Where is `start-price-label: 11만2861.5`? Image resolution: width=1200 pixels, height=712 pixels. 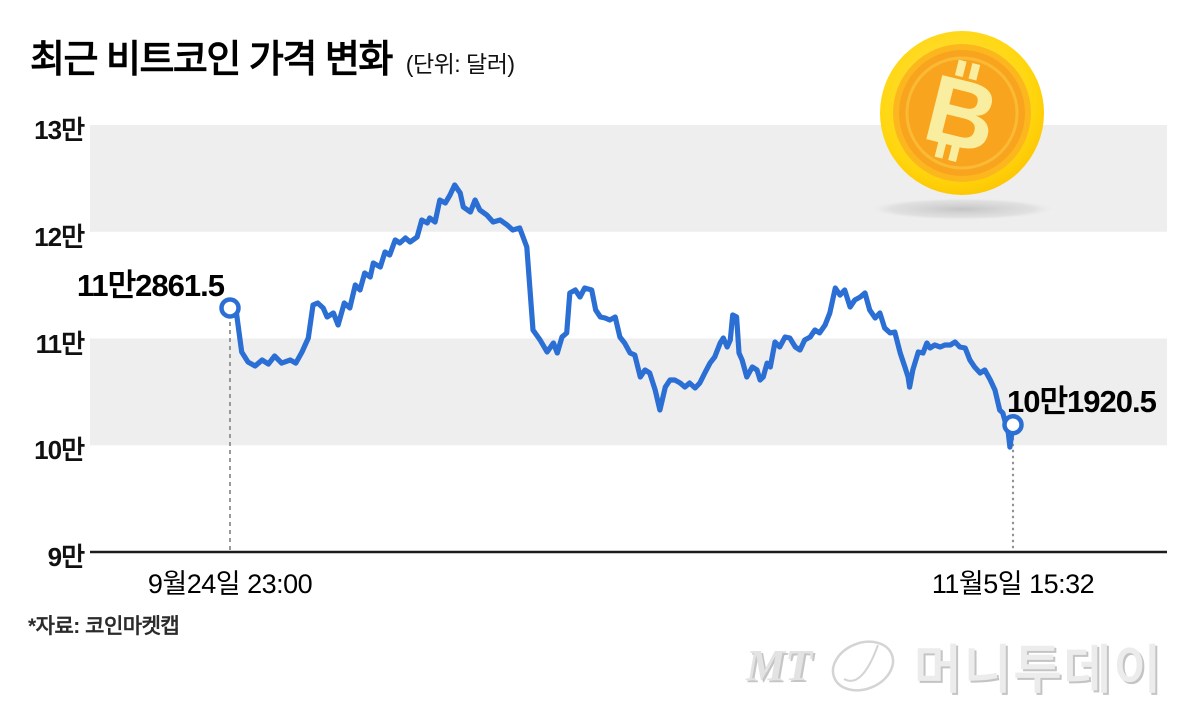 start-price-label: 11만2861.5 is located at coordinates (150, 285).